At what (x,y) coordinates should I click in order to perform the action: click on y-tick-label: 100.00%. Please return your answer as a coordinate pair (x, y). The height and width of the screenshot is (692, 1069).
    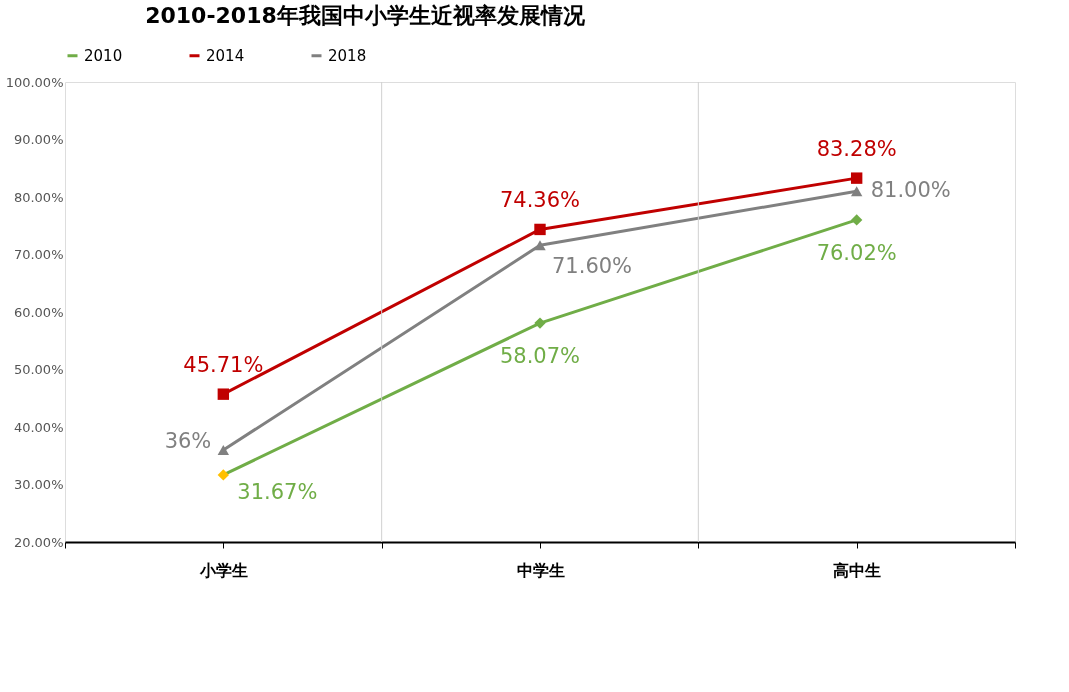
    Looking at the image, I should click on (34, 82).